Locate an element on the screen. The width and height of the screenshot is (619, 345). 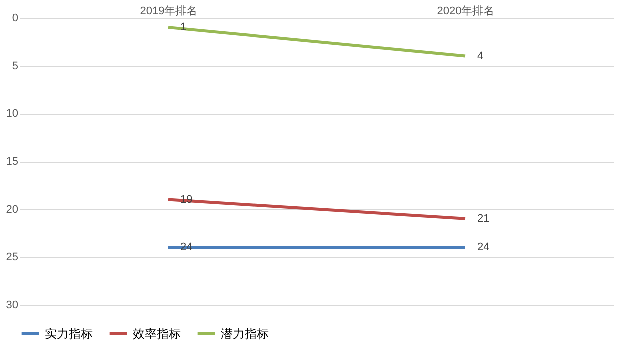
data-label: 21 is located at coordinates (484, 218).